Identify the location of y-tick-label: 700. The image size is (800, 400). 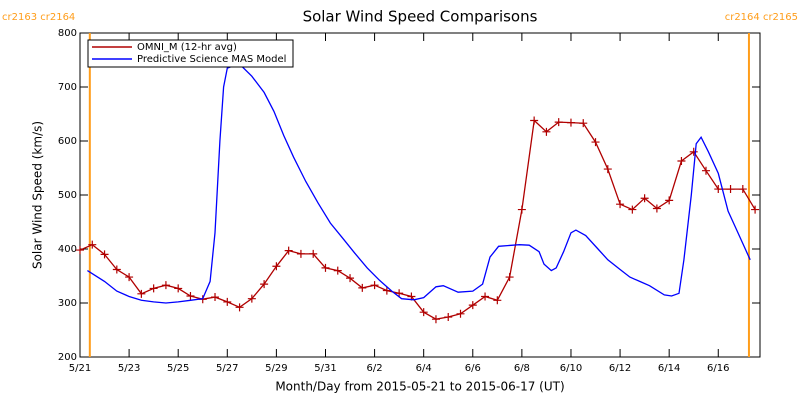
(67, 87).